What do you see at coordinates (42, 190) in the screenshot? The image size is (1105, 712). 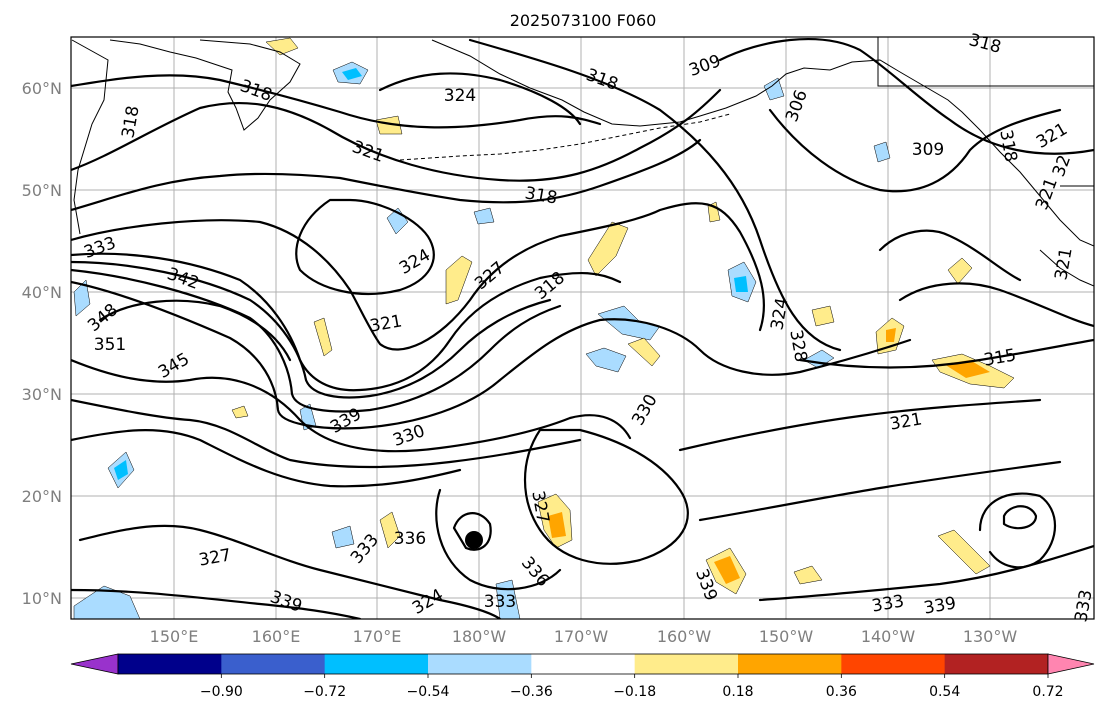 I see `latitude-tick-label: 50°N` at bounding box center [42, 190].